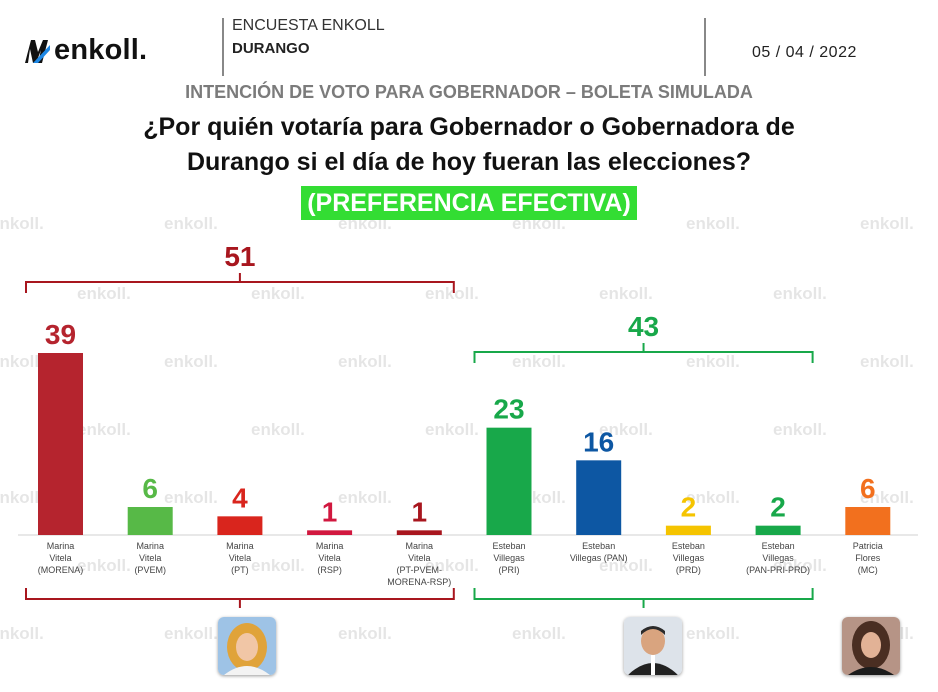  I want to click on category-label-9-1: Flores, so click(868, 558).